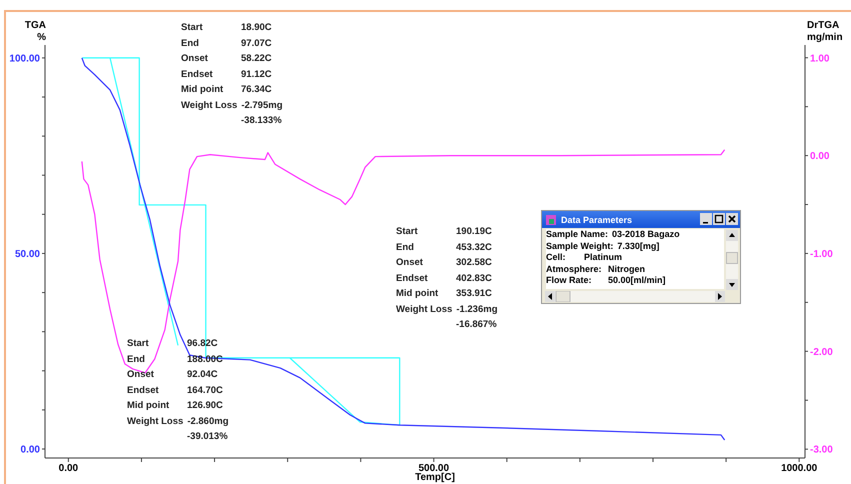 Image resolution: width=851 pixels, height=484 pixels. I want to click on y2-tick-label: 1.00, so click(820, 58).